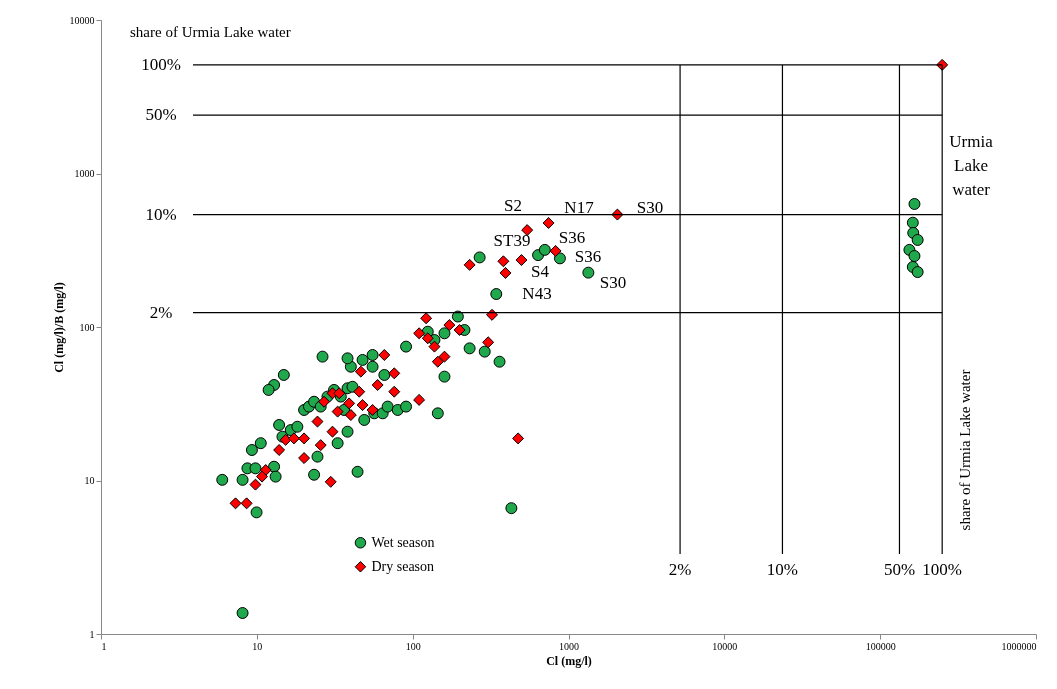  I want to click on annotation: S4, so click(540, 271).